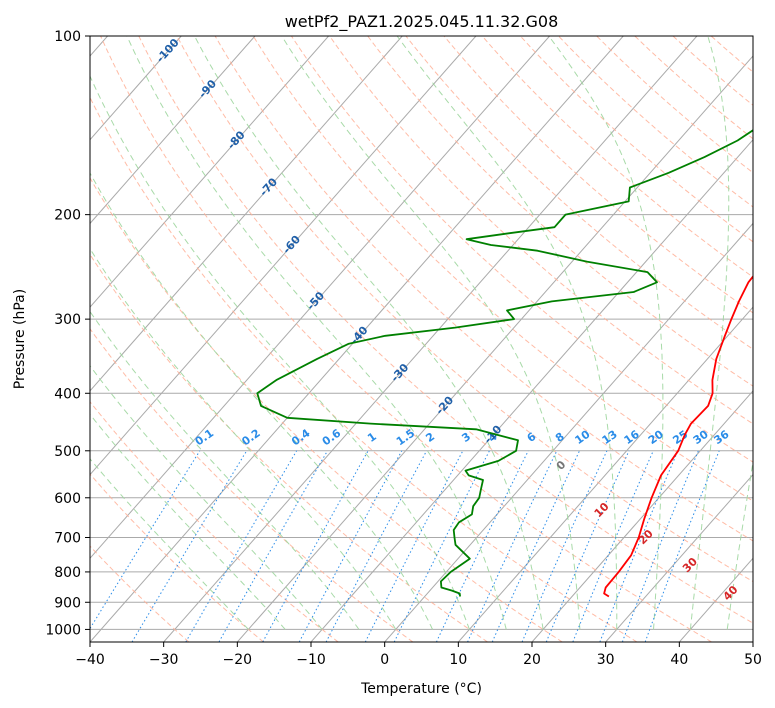 This screenshot has width=775, height=708. Describe the element at coordinates (632, 437) in the screenshot. I see `mixing-ratio-label: 16` at that location.